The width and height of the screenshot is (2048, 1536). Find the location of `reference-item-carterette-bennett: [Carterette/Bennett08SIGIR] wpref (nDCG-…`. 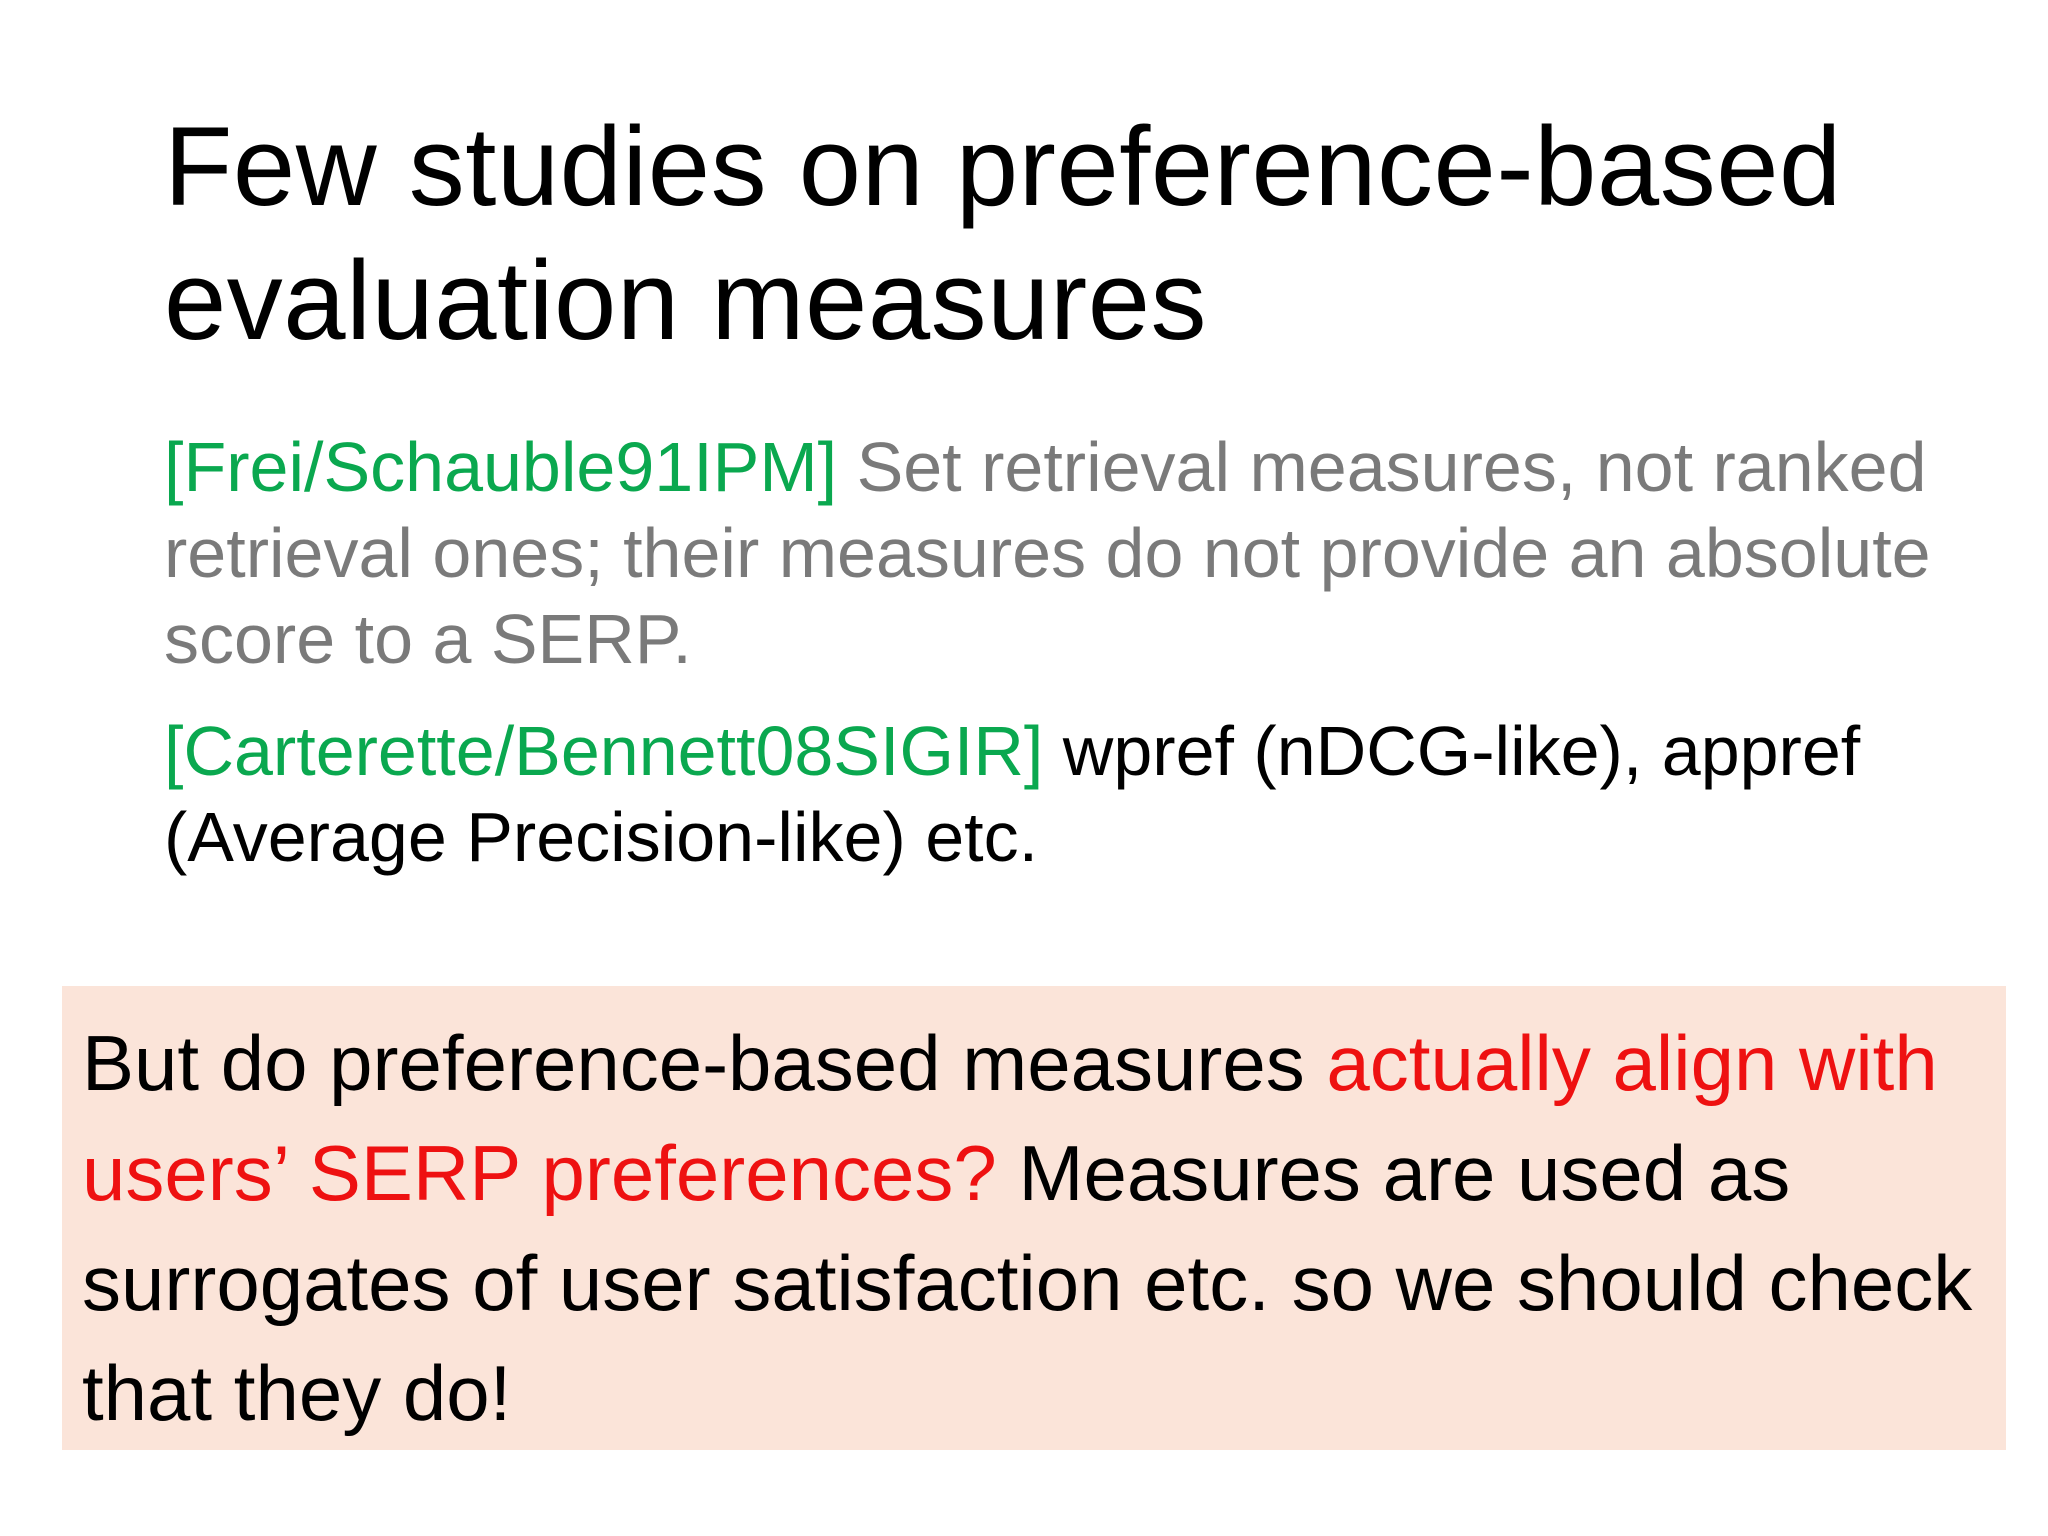

reference-item-carterette-bennett: [Carterette/Bennett08SIGIR] wpref (nDCG-… is located at coordinates (1064, 794).